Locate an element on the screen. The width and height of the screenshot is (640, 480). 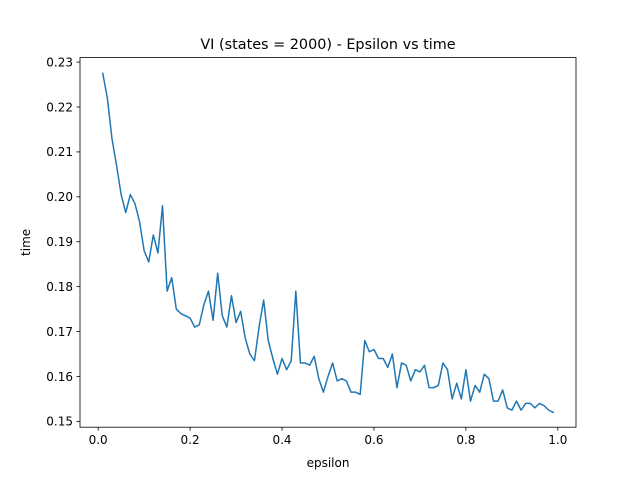
y-tick-label: 0.22 is located at coordinates (59, 107).